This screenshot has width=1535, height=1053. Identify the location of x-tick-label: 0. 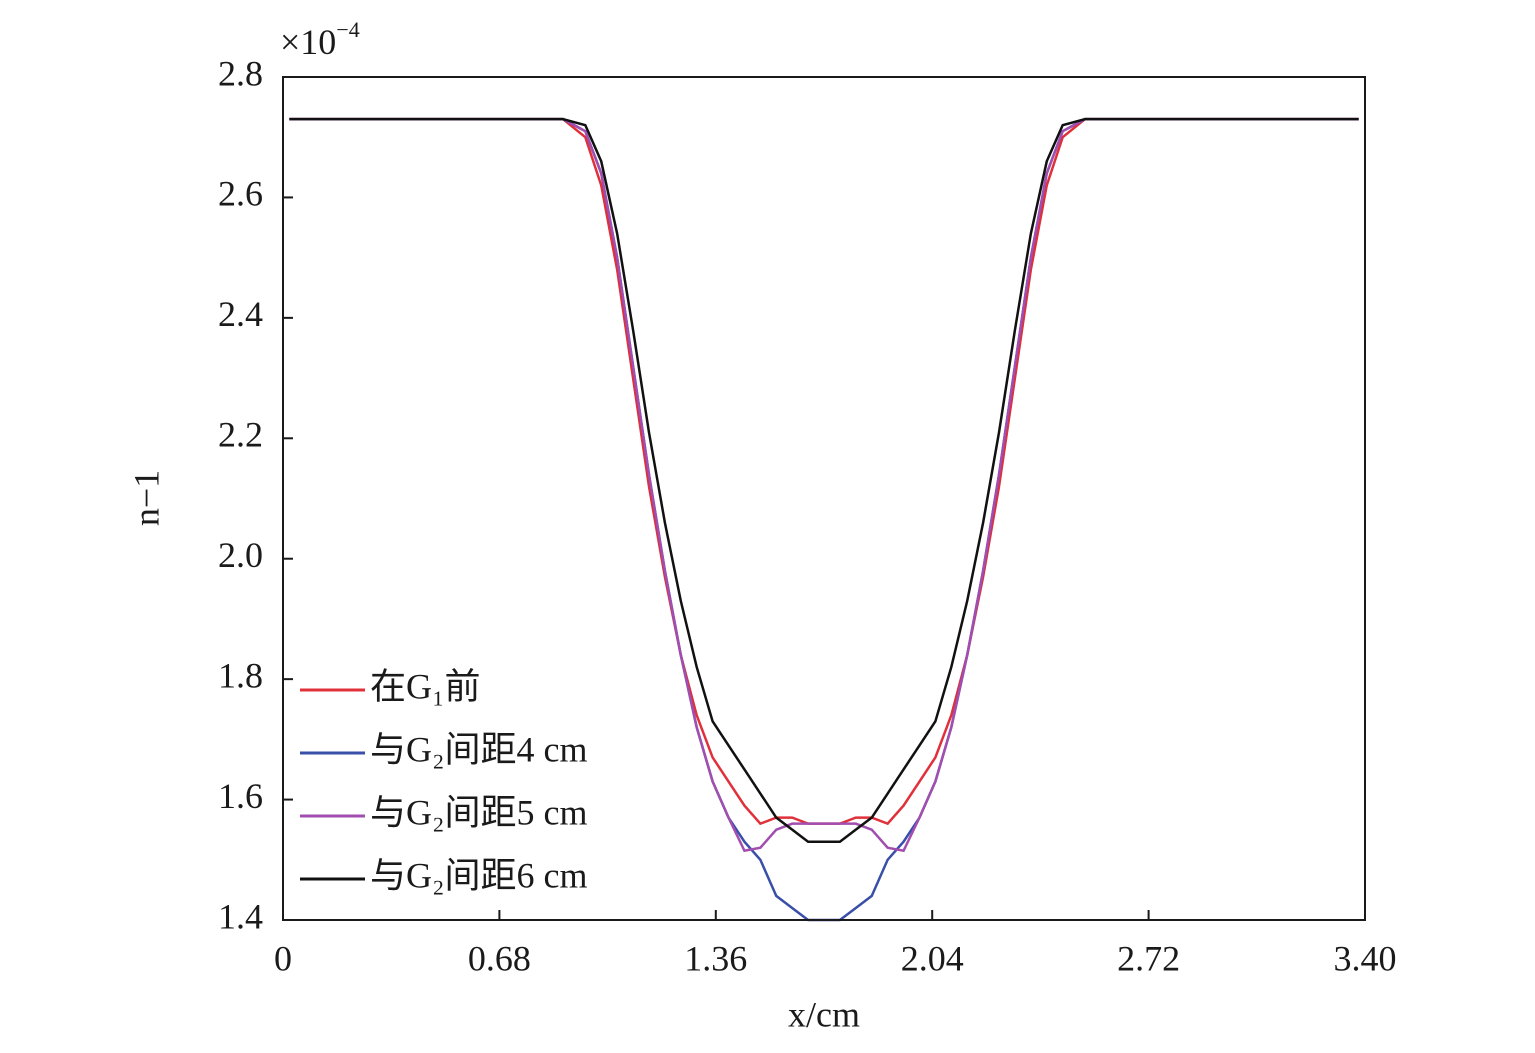
(283, 958).